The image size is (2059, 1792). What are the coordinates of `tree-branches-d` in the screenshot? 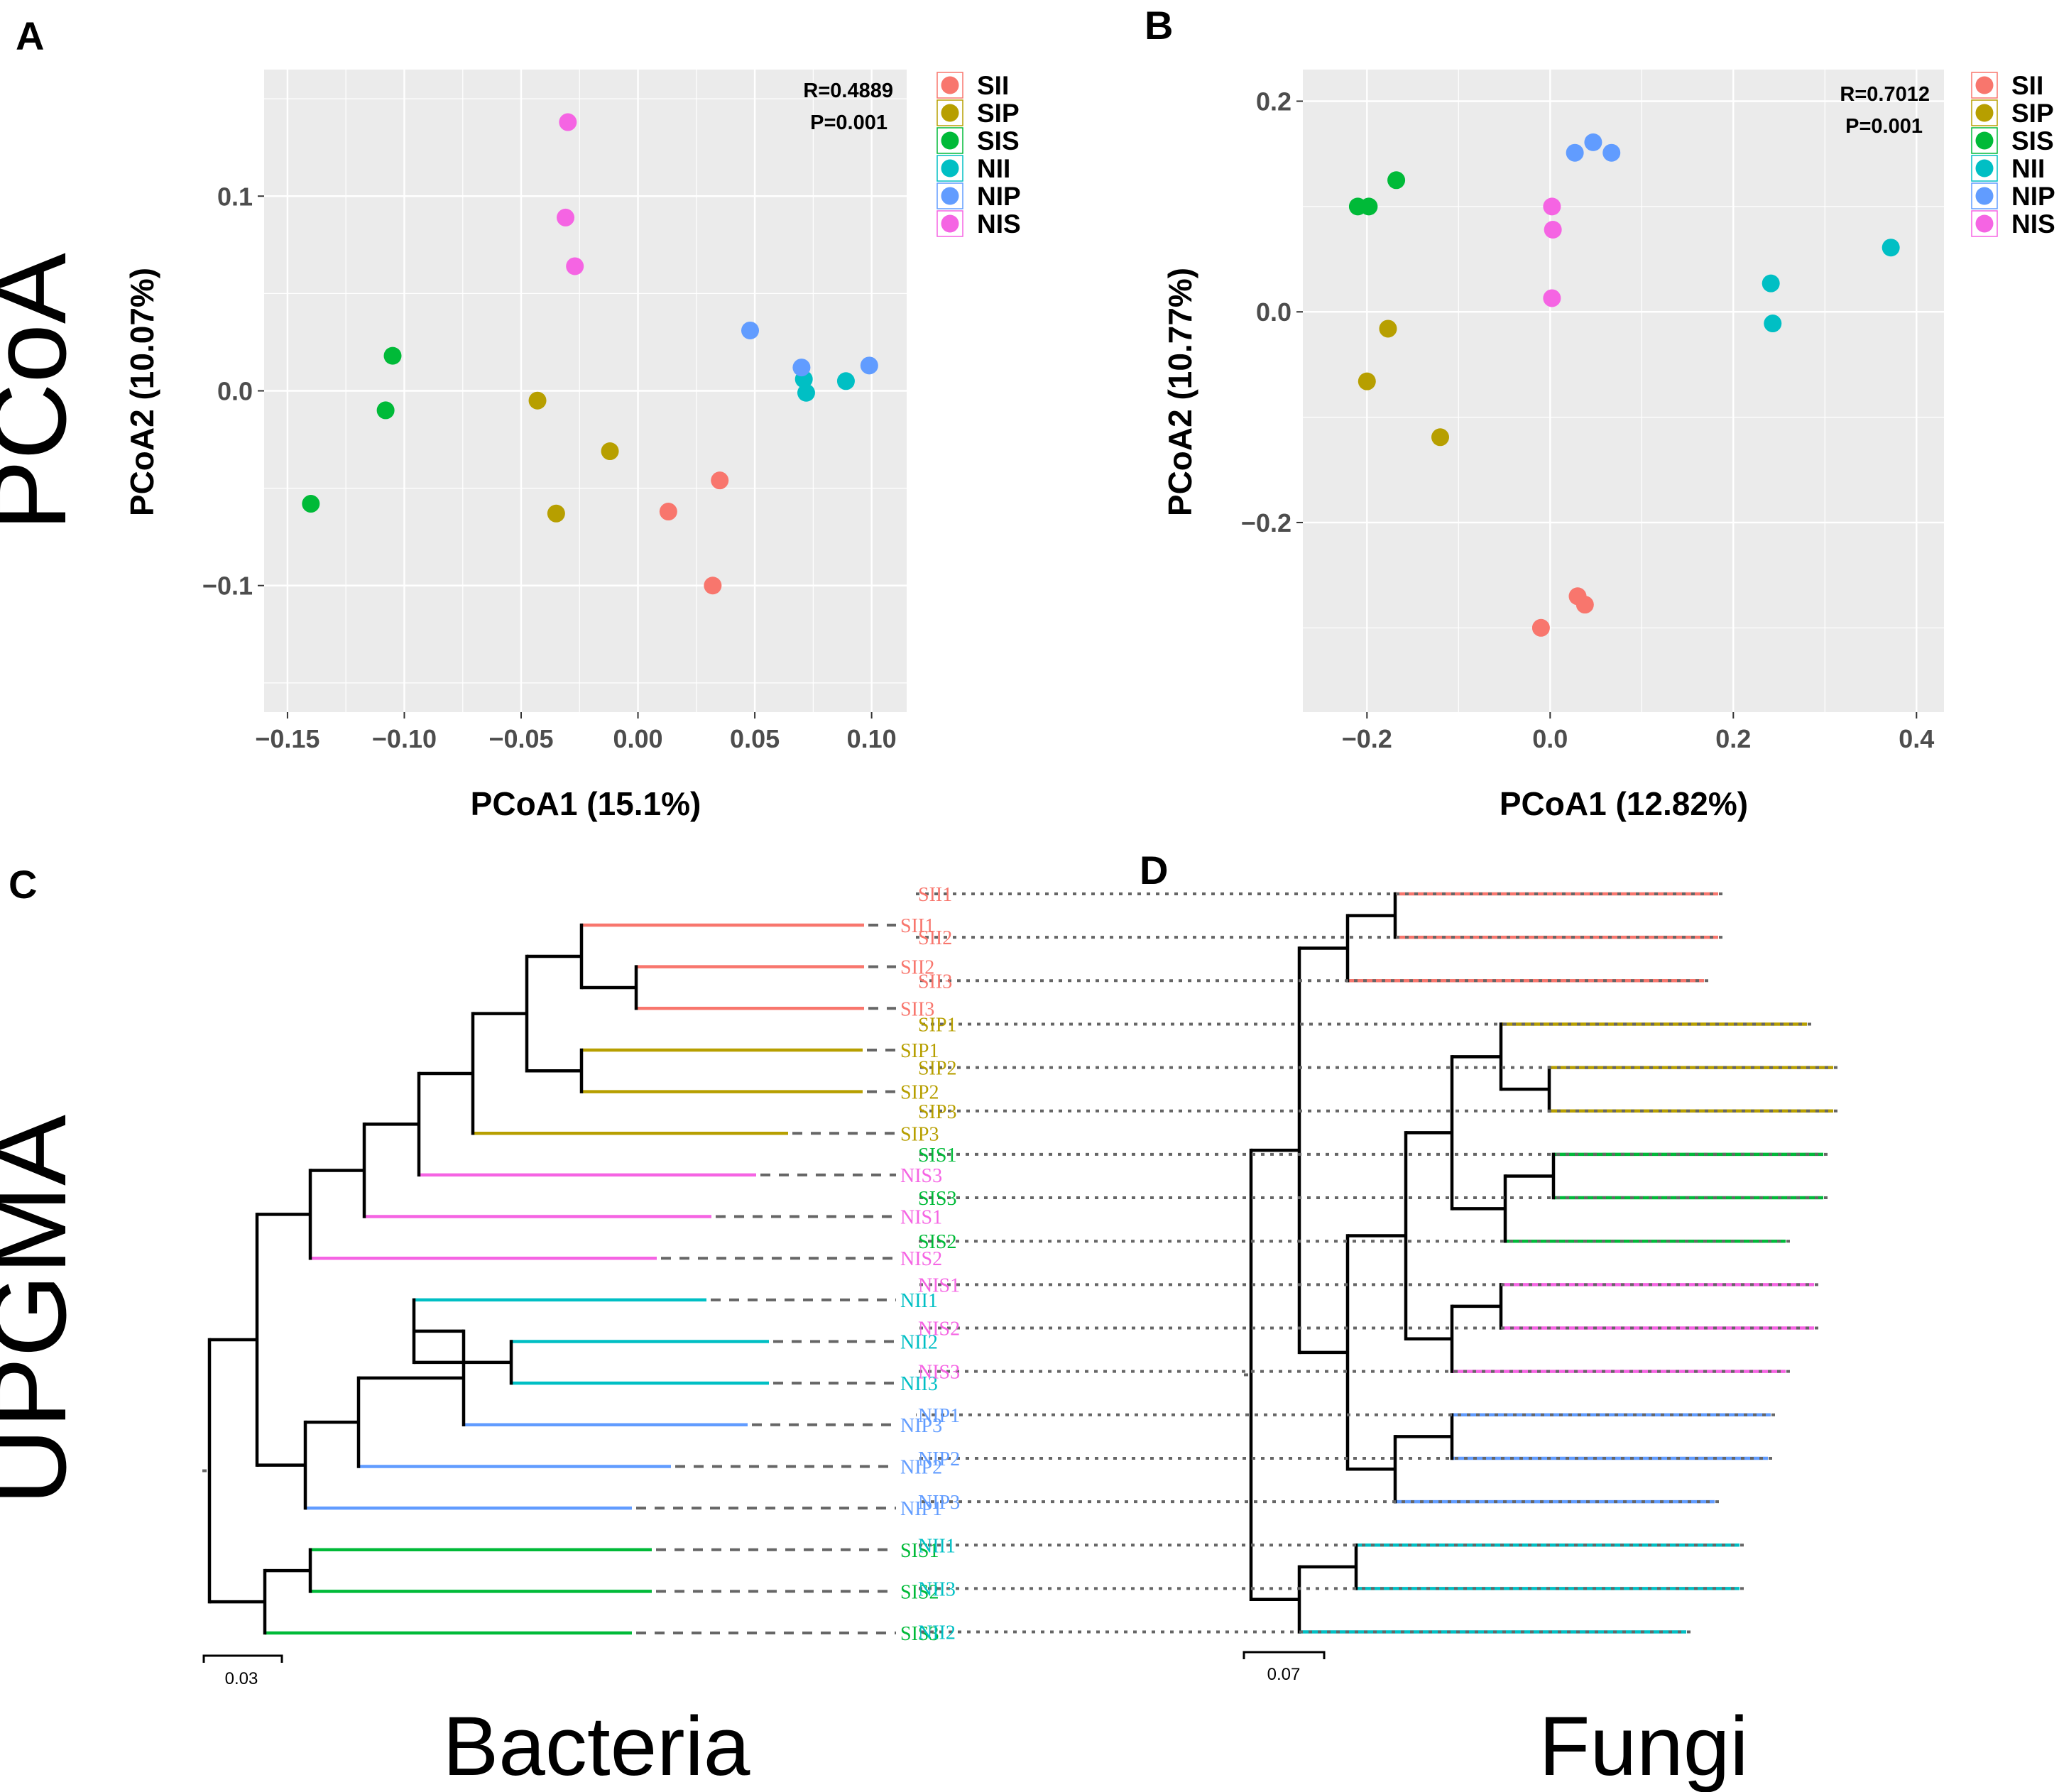 It's located at (1538, 1263).